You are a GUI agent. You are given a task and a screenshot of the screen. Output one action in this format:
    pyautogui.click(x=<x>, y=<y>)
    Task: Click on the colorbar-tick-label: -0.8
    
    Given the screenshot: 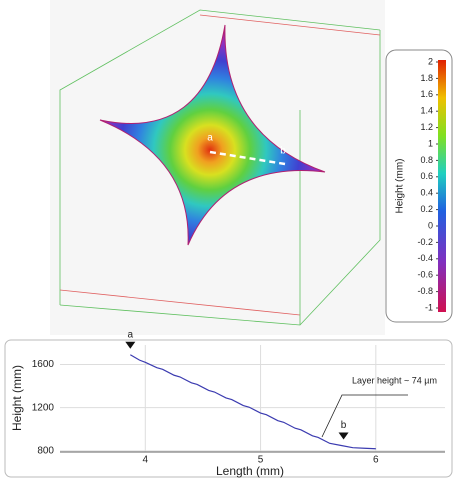 What is the action you would take?
    pyautogui.click(x=425, y=291)
    